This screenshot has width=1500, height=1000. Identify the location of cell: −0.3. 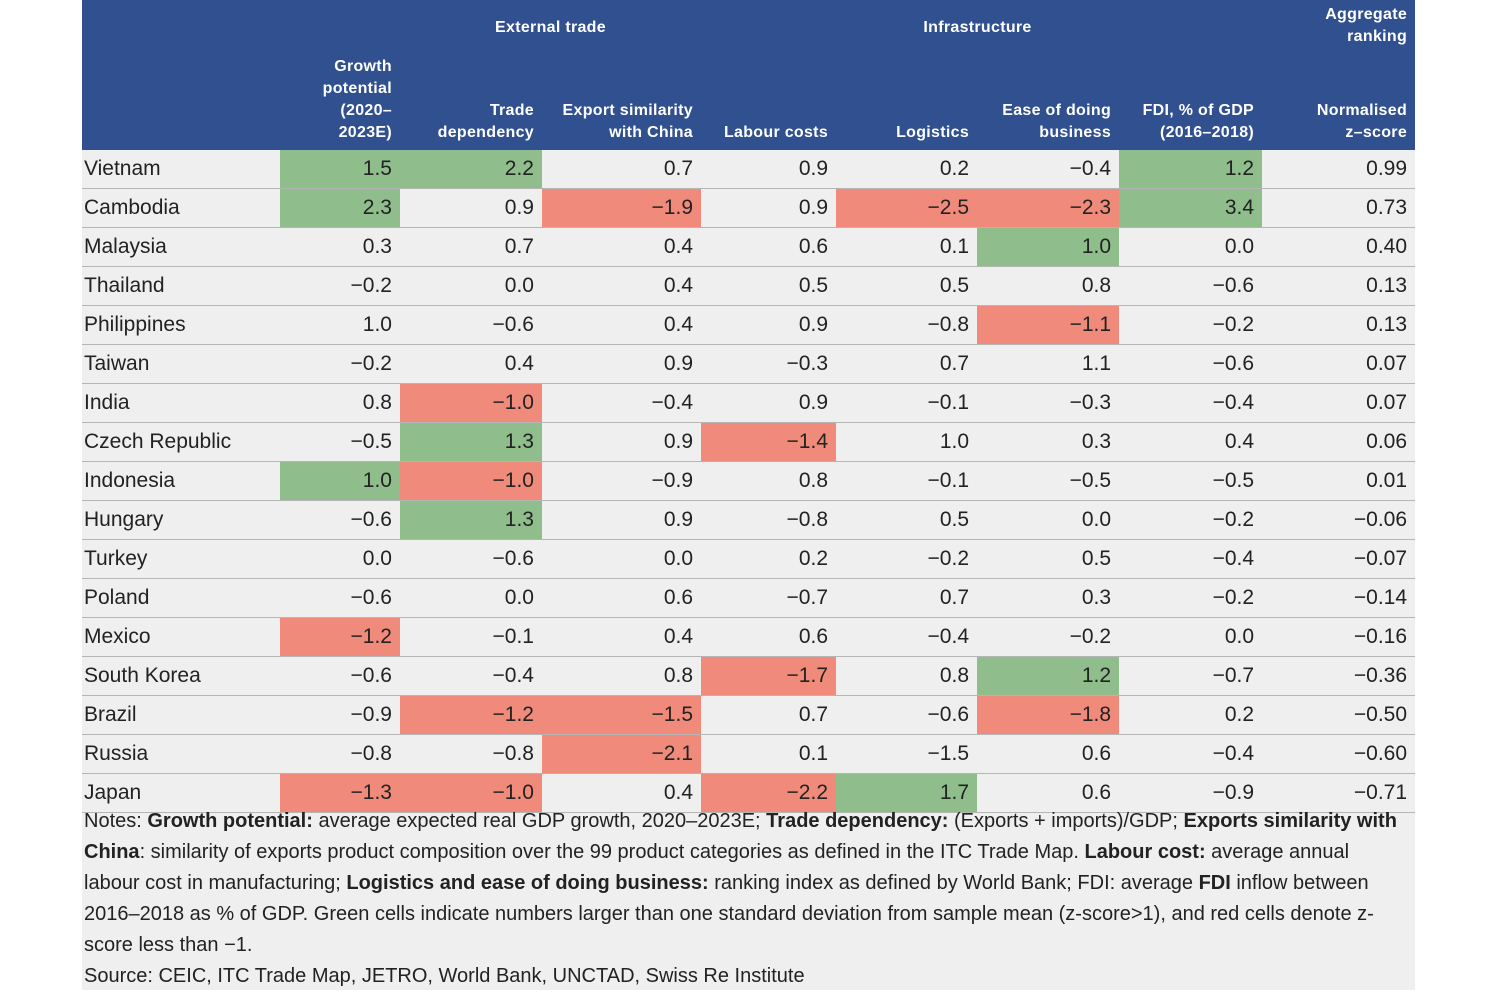
(769, 364).